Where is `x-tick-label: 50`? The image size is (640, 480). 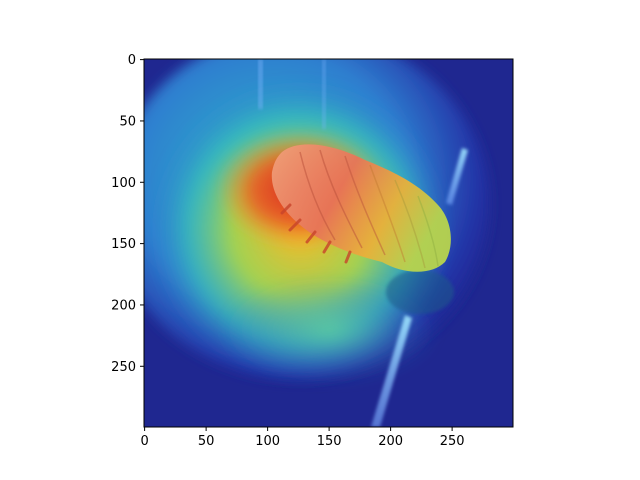
x-tick-label: 50 is located at coordinates (206, 441).